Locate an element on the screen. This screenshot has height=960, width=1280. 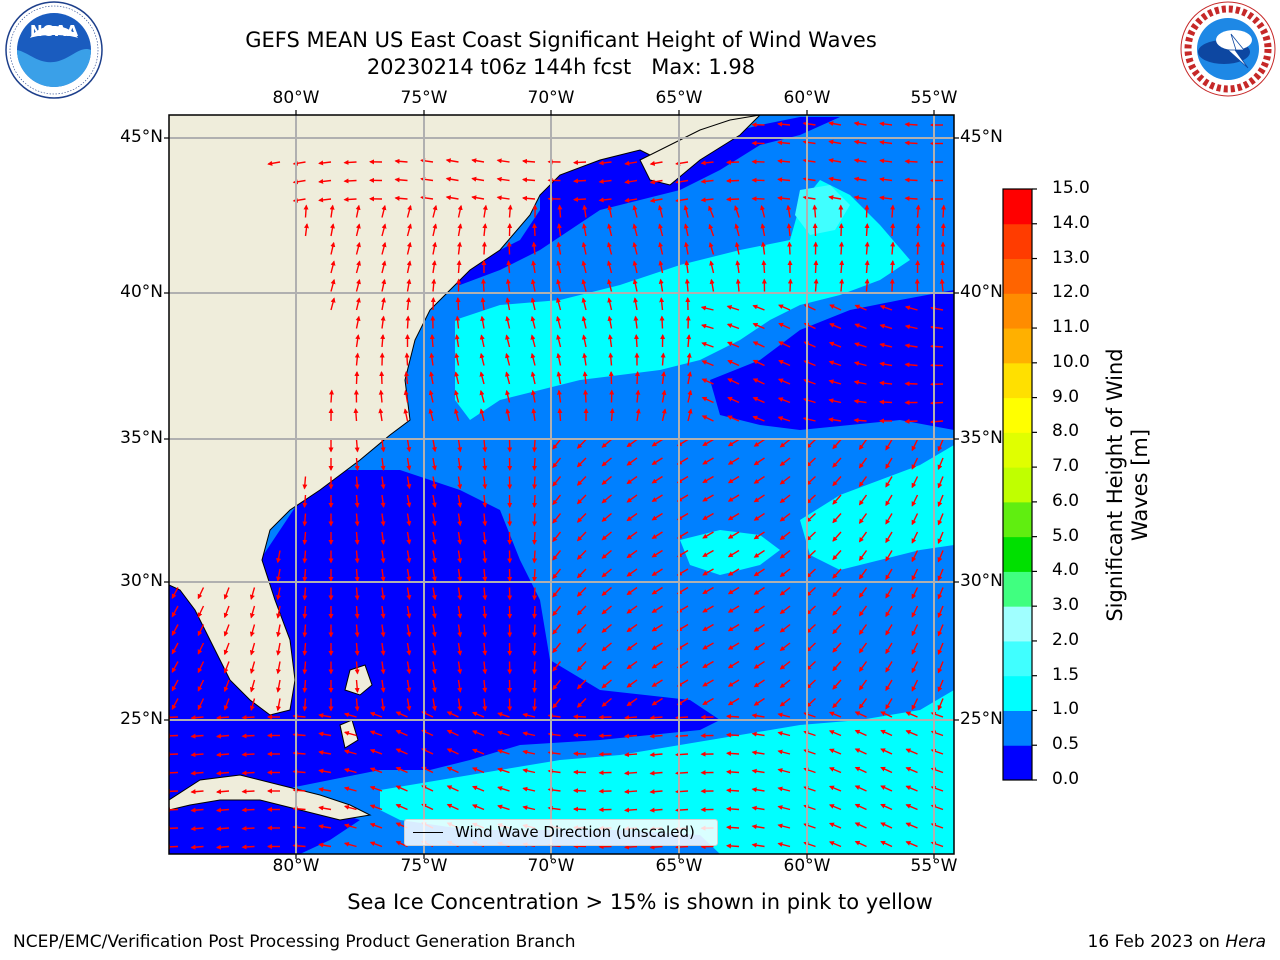
lat-tick-label: 30°N is located at coordinates (141, 581).